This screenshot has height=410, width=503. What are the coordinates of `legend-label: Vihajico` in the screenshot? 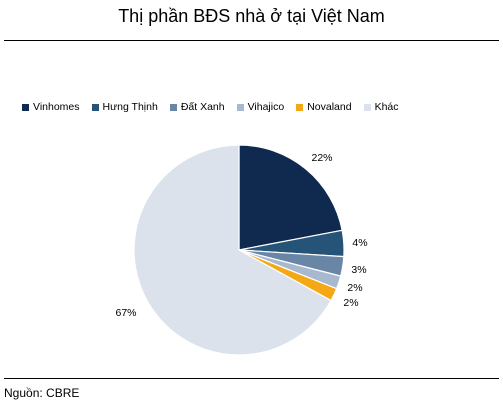 It's located at (266, 107).